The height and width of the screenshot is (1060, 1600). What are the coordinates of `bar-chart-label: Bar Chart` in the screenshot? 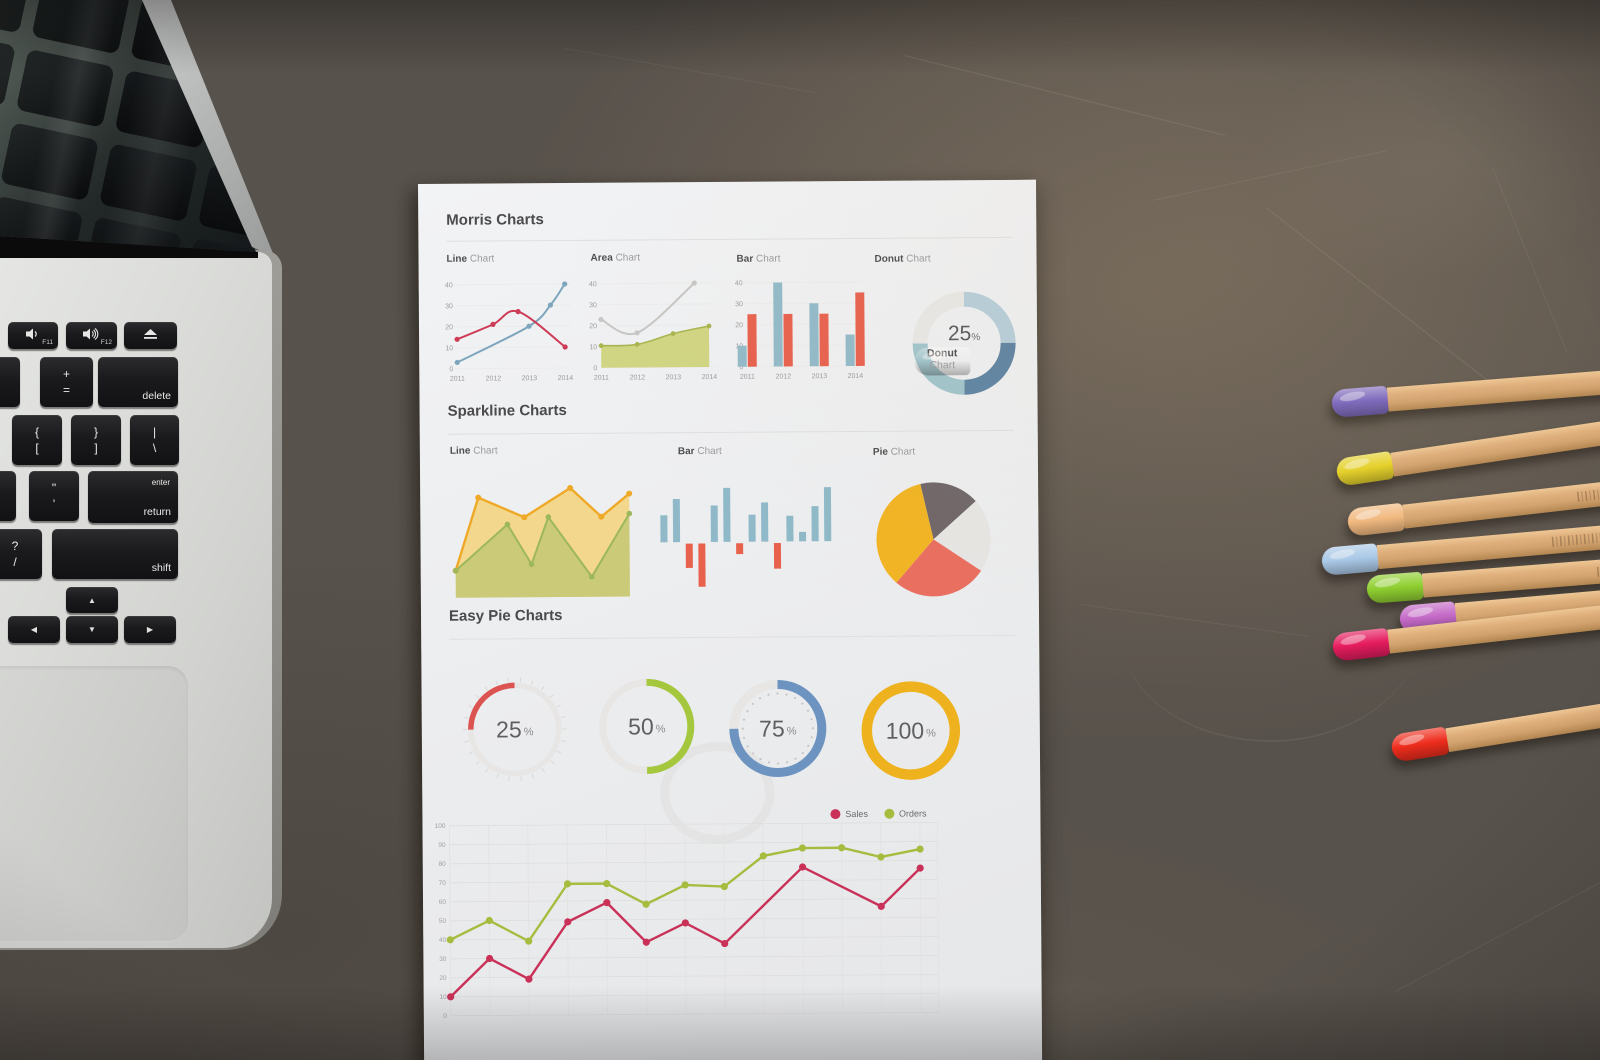 It's located at (758, 259).